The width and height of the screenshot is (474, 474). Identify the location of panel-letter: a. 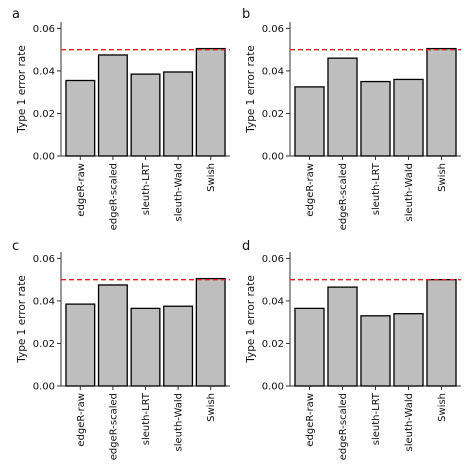
(16, 14).